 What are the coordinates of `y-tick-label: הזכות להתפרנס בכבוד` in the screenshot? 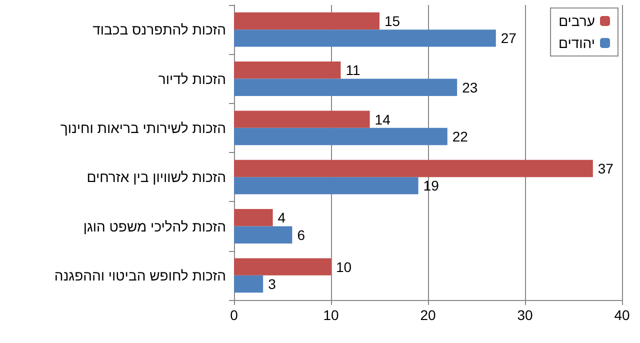 It's located at (159, 30).